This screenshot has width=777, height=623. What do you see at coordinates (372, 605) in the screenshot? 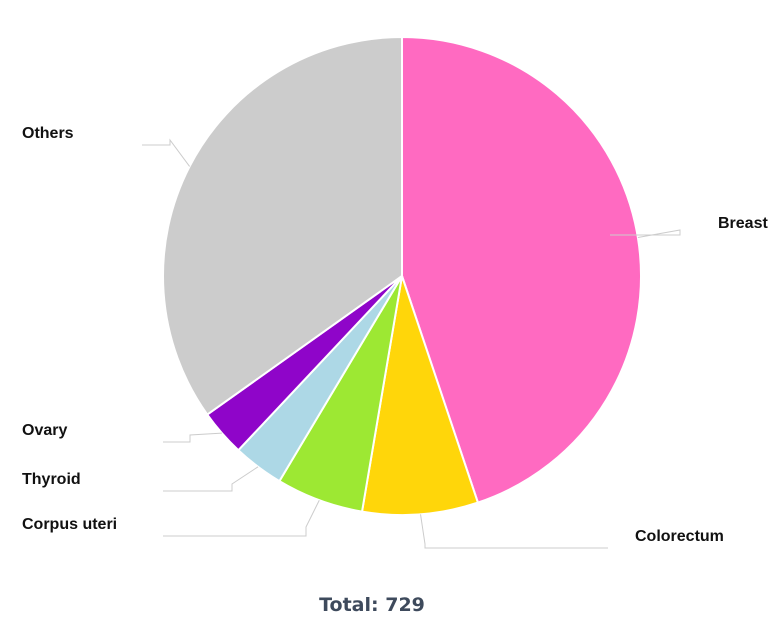
I see `total-label: Total: 729` at bounding box center [372, 605].